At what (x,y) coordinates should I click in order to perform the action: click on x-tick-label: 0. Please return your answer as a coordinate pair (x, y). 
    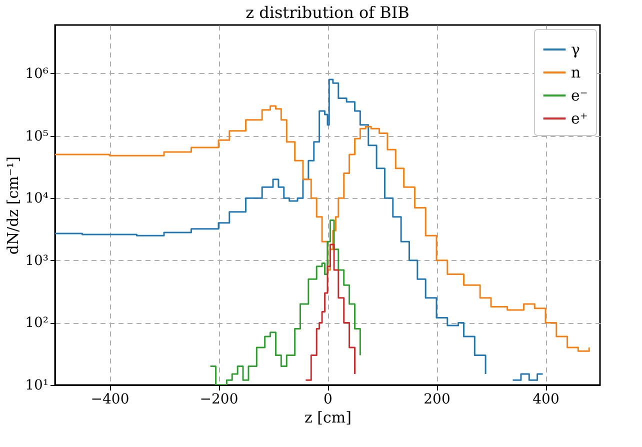
    Looking at the image, I should click on (328, 400).